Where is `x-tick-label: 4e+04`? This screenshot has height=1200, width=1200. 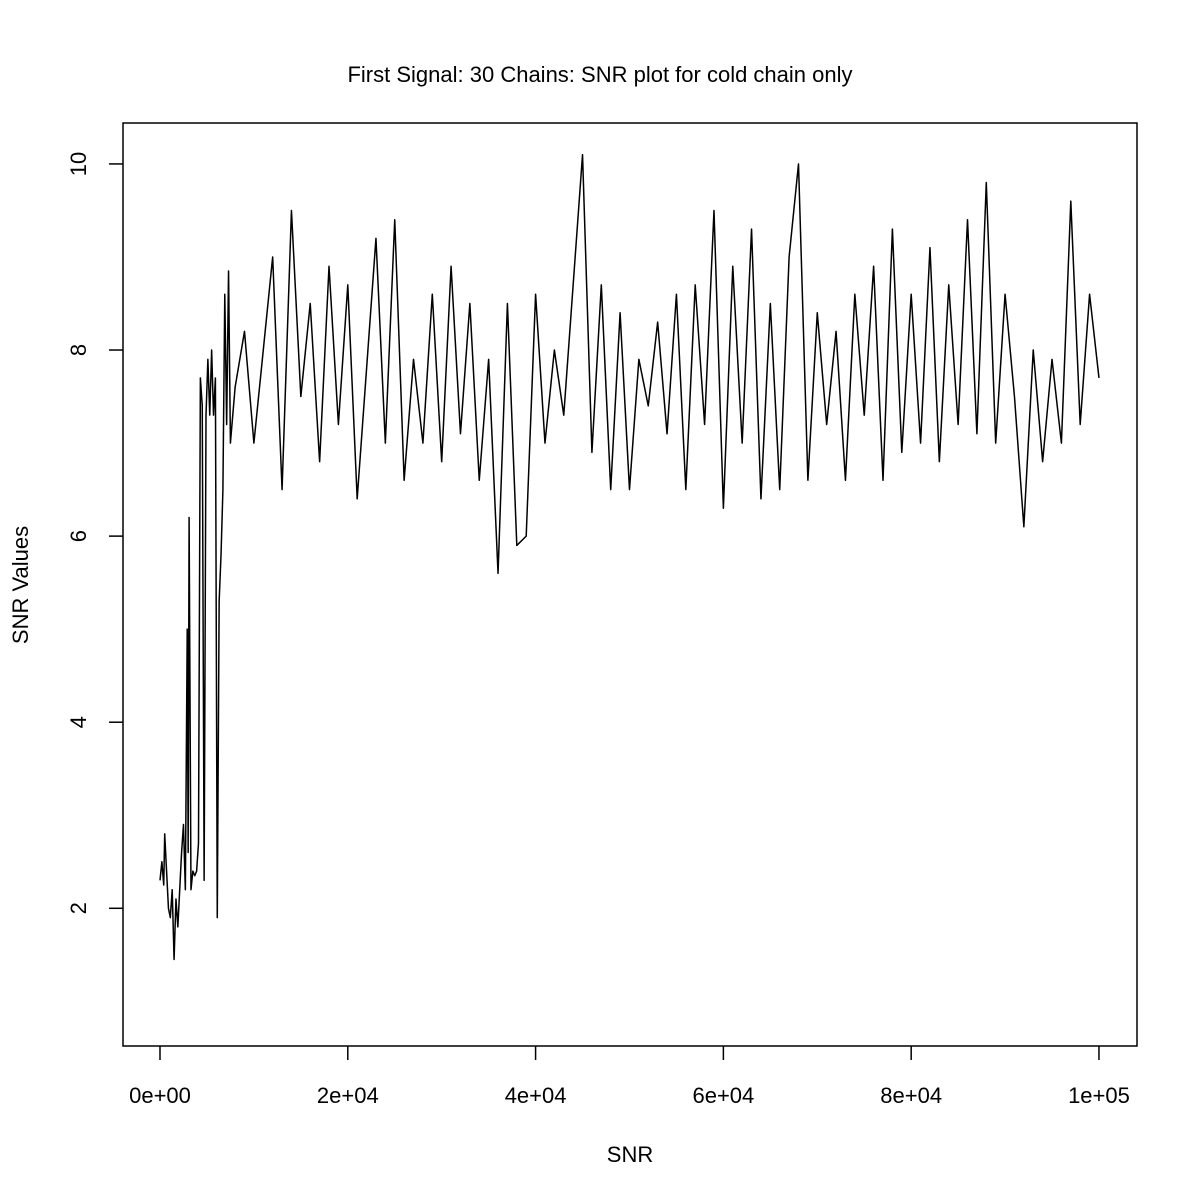
x-tick-label: 4e+04 is located at coordinates (536, 1095).